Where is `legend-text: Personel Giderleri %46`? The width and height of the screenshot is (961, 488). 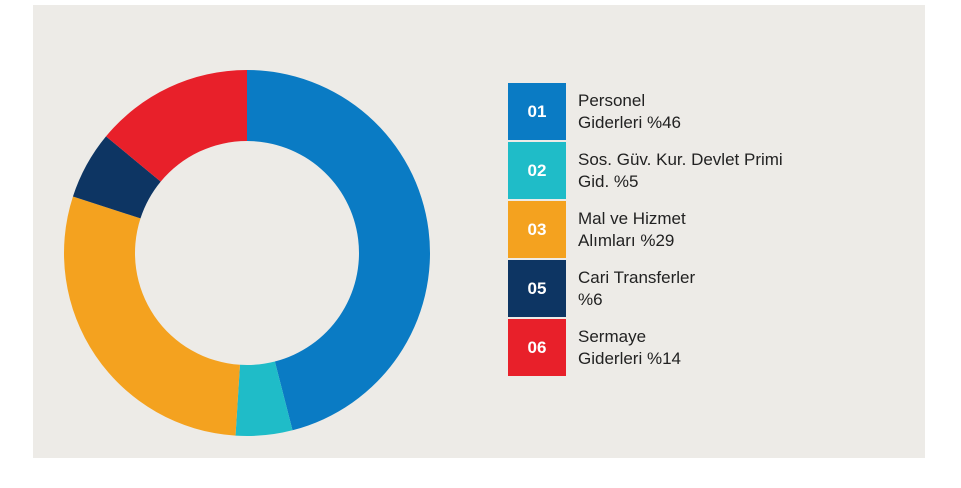
legend-text: Personel Giderleri %46 is located at coordinates (643, 112).